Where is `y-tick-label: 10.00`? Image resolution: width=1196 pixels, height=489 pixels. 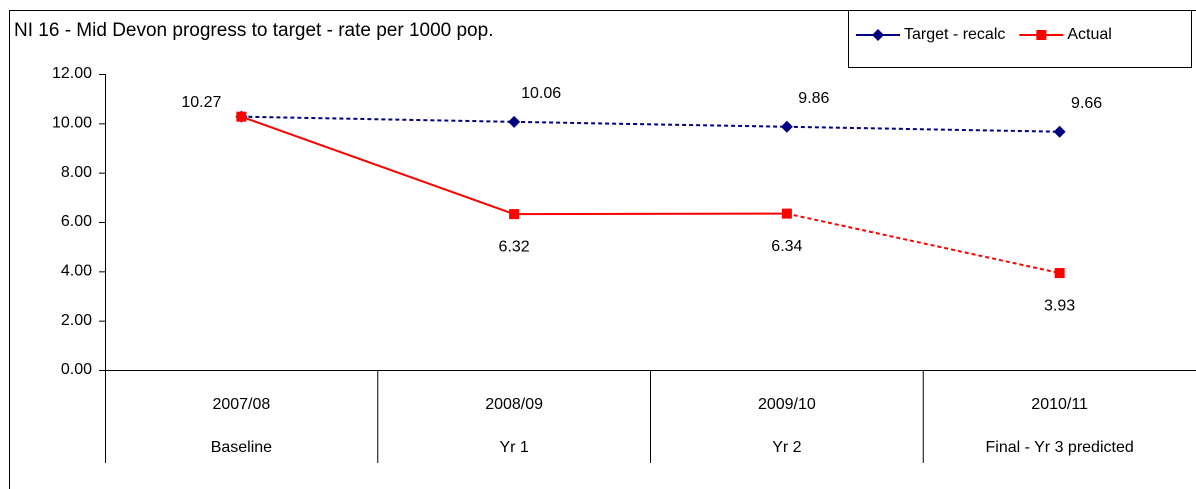
y-tick-label: 10.00 is located at coordinates (72, 123).